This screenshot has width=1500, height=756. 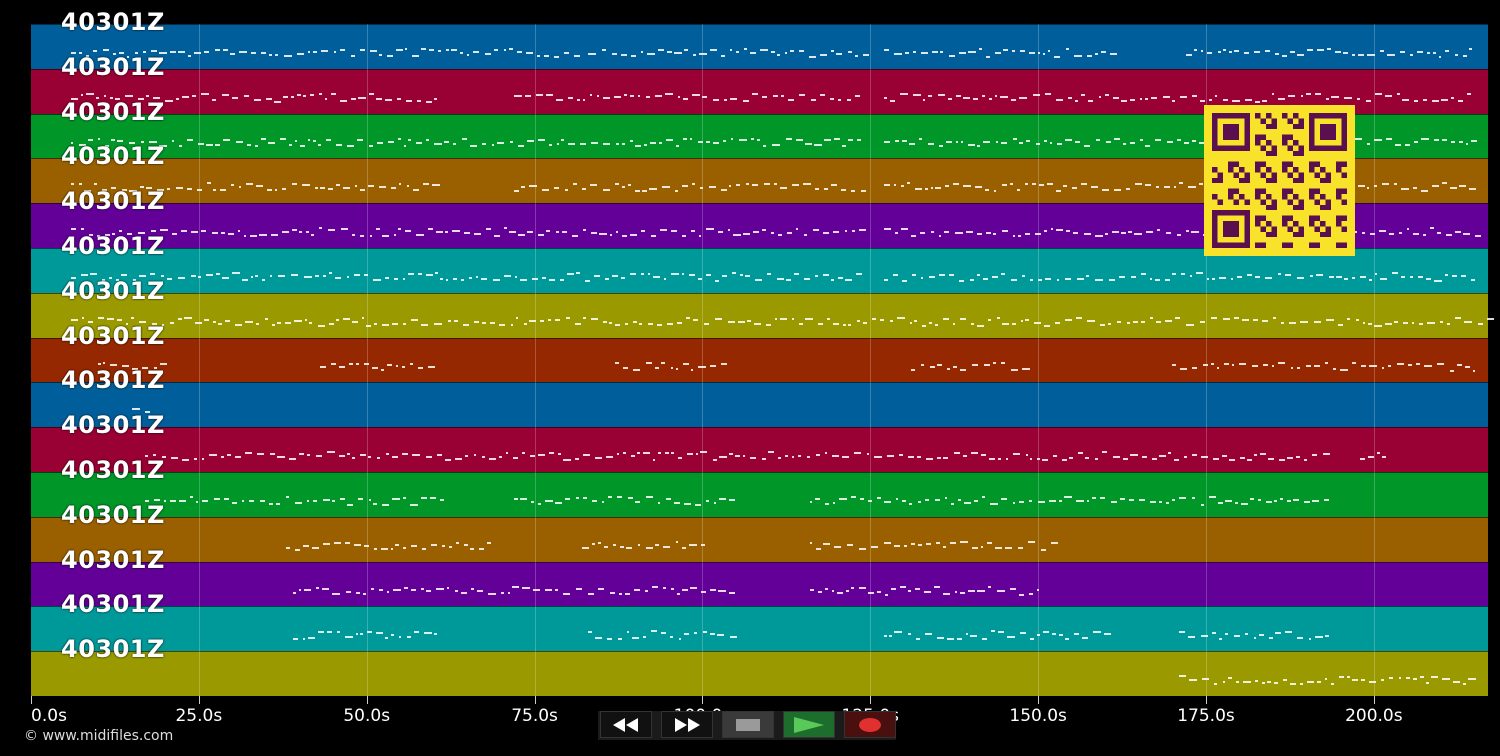 I want to click on stop-button, so click(x=748, y=724).